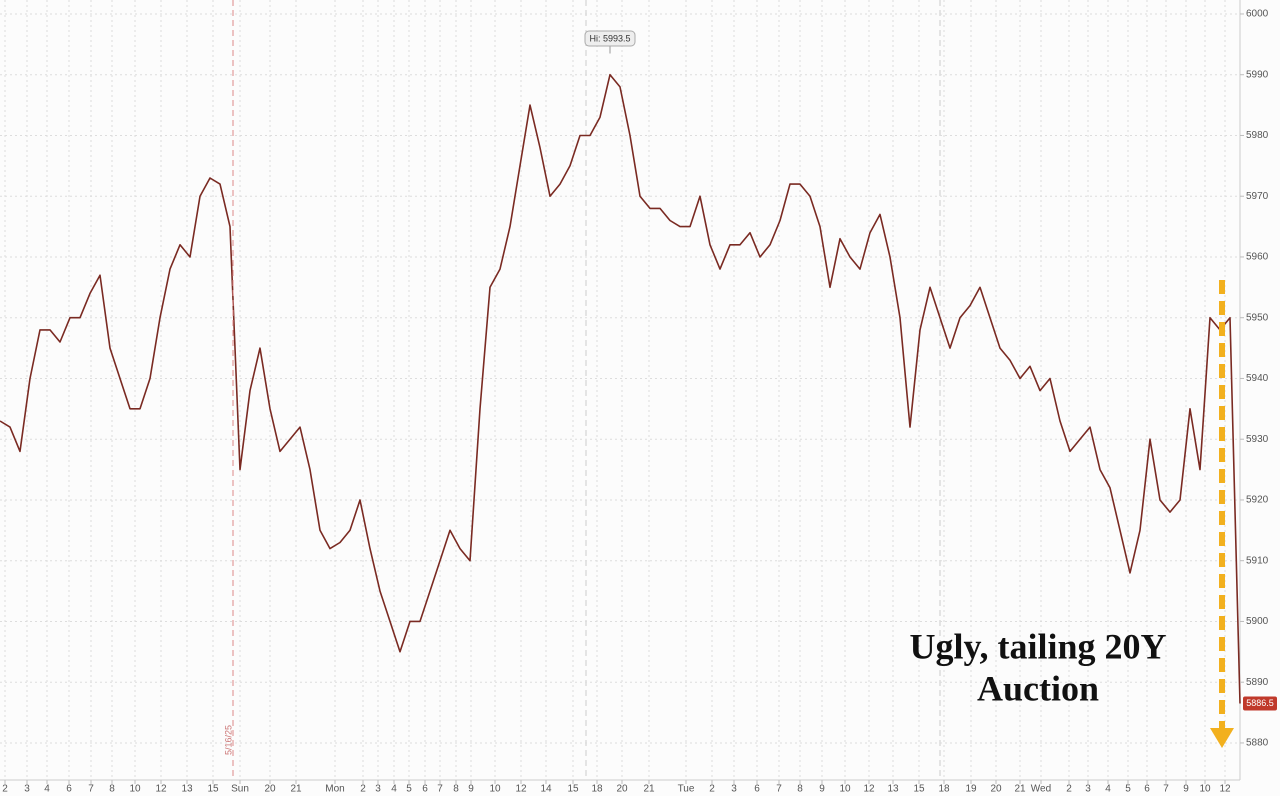 The image size is (1280, 796). I want to click on y-tick-label: 5920, so click(1257, 500).